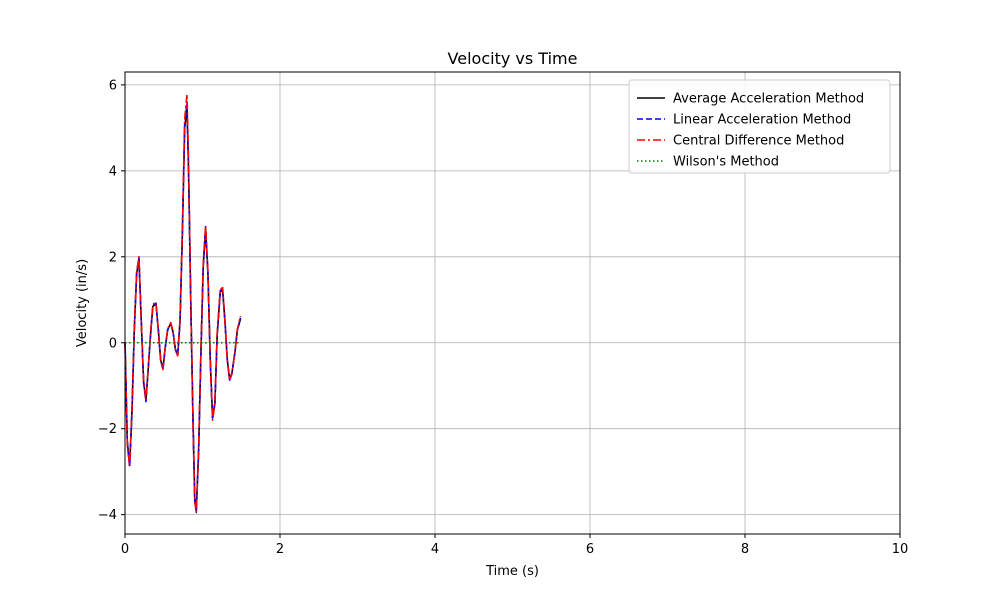 The height and width of the screenshot is (600, 1000). Describe the element at coordinates (125, 549) in the screenshot. I see `x-tick-label: 0` at that location.